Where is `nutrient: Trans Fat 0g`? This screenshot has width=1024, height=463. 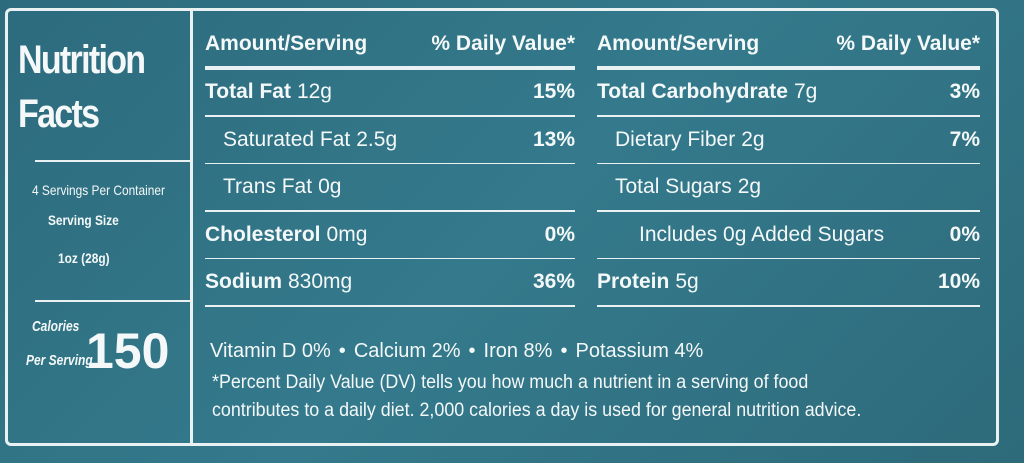 nutrient: Trans Fat 0g is located at coordinates (282, 187).